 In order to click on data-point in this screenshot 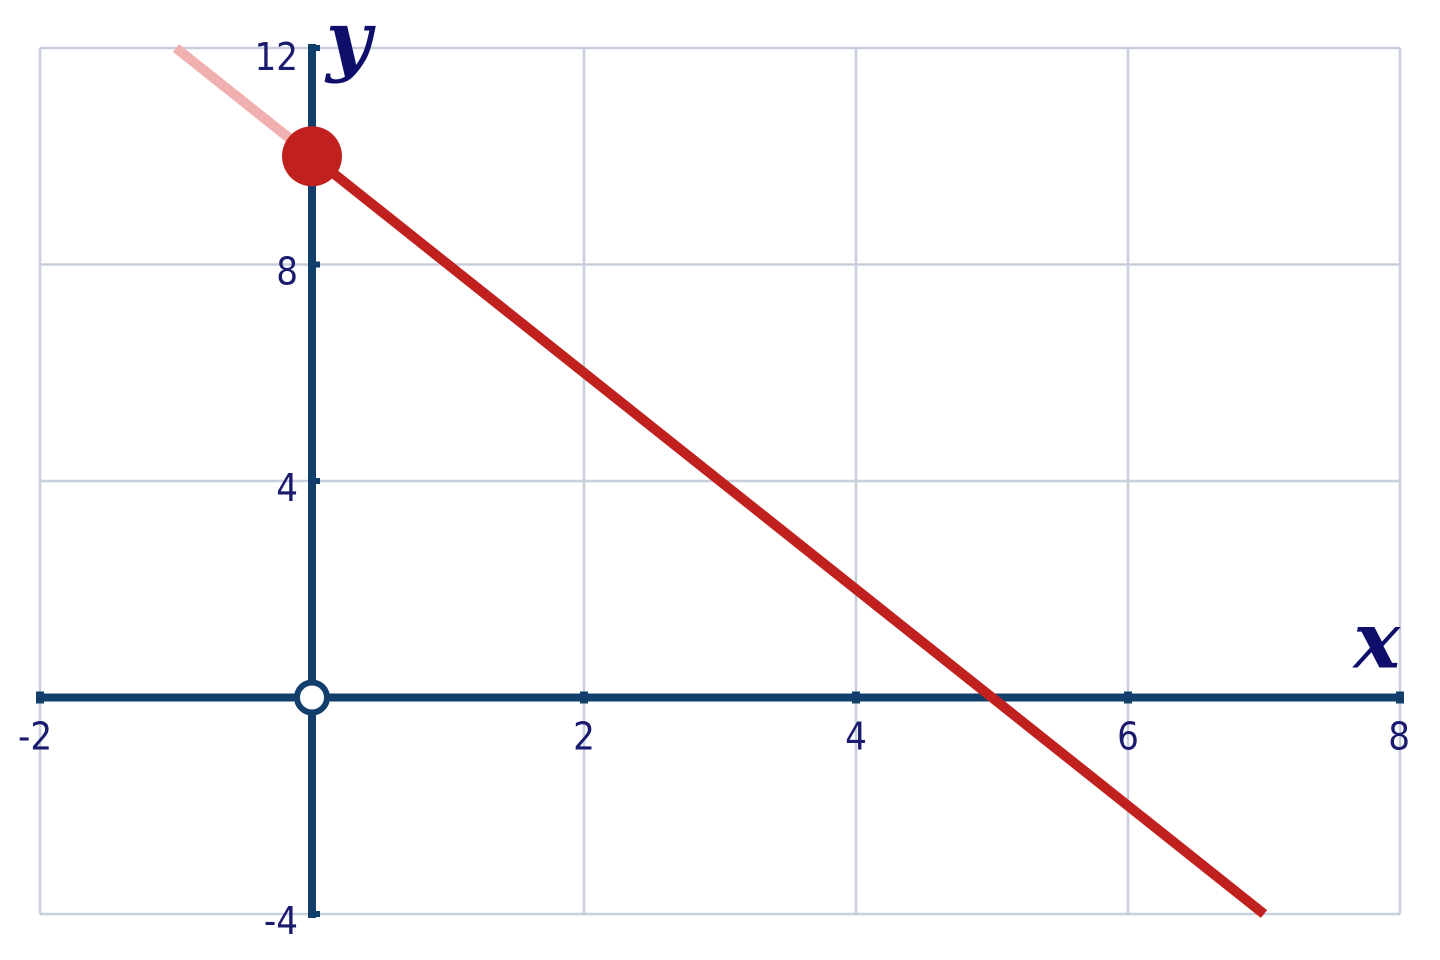, I will do `click(312, 156)`.